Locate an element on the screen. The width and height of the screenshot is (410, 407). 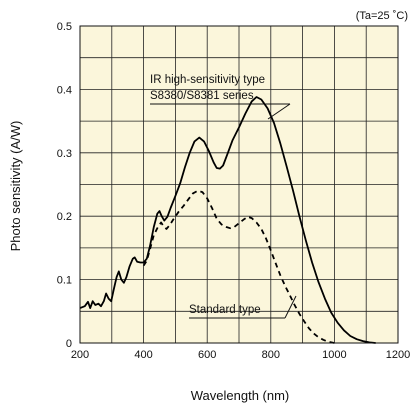
x-axis-title: Wavelength (nm) is located at coordinates (240, 395).